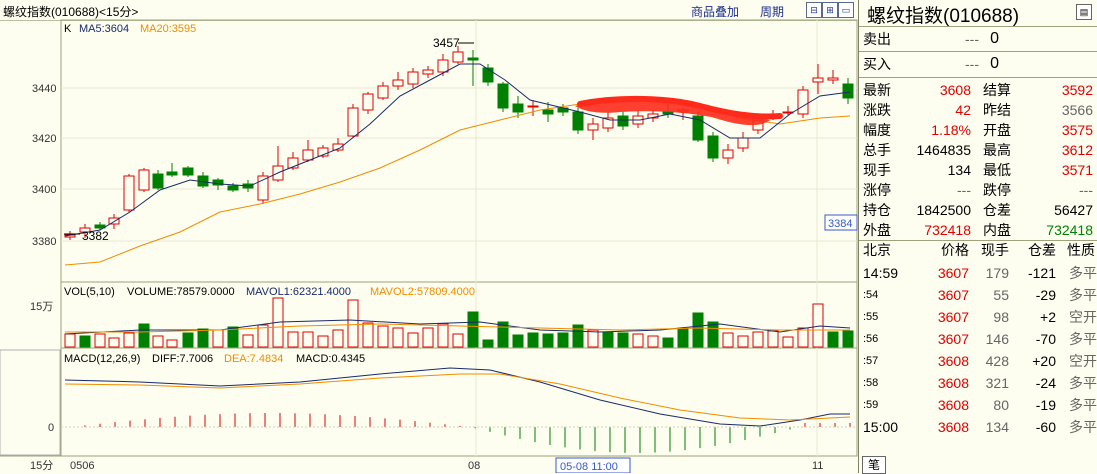 This screenshot has height=474, width=1097. I want to click on tick-oi: -19, so click(1045, 405).